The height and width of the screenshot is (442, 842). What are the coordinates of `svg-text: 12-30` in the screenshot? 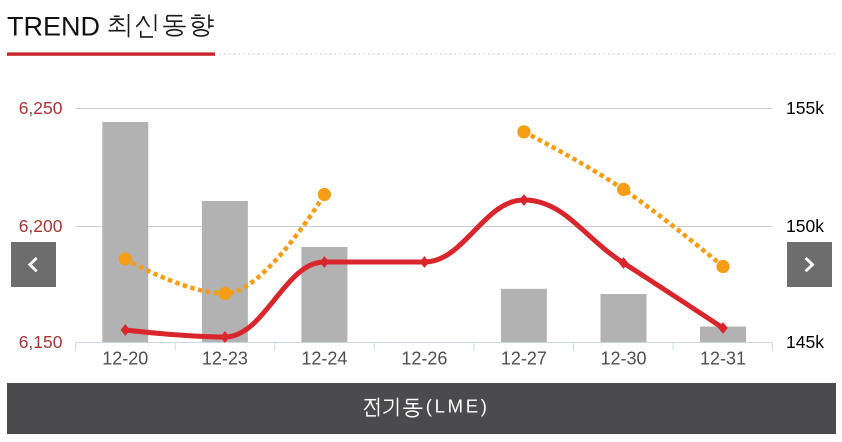 It's located at (623, 359).